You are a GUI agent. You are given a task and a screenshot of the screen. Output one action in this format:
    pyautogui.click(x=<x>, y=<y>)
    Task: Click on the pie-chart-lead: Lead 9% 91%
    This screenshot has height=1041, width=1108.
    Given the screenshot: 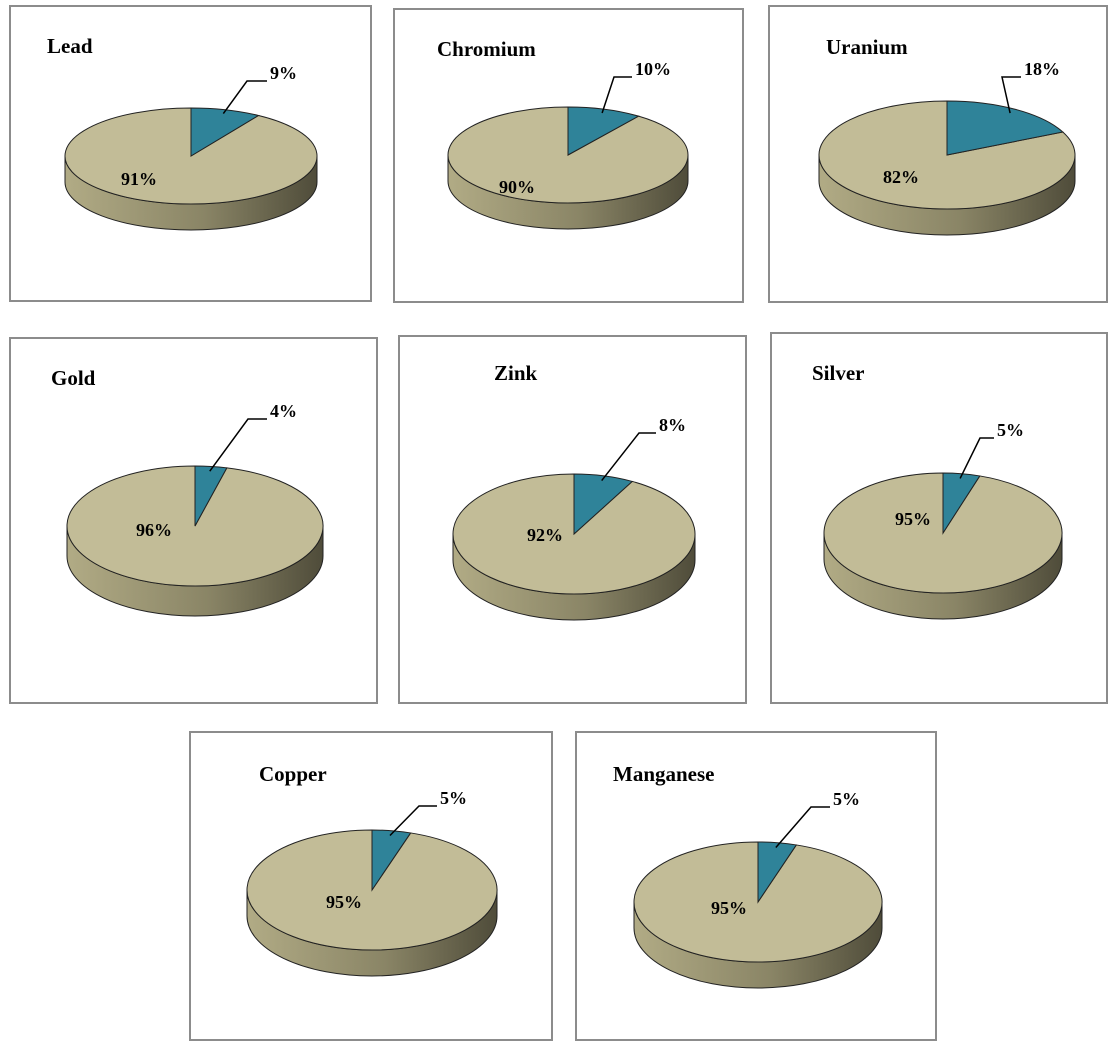 What is the action you would take?
    pyautogui.click(x=190, y=153)
    